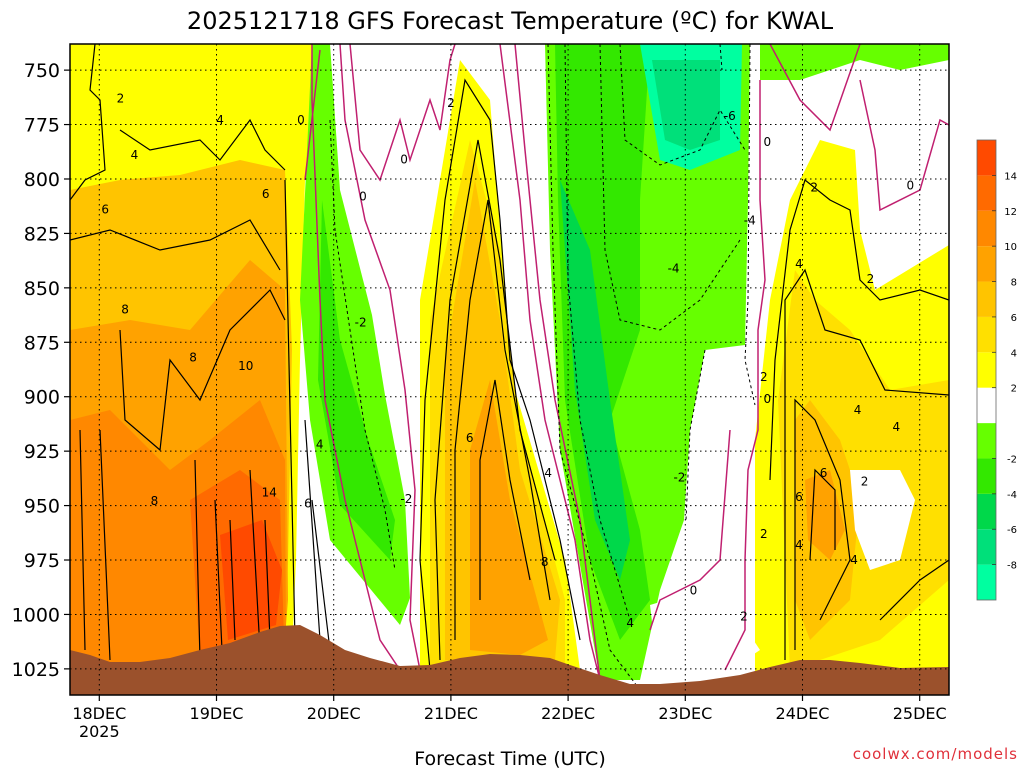 This screenshot has height=768, width=1024. I want to click on colorbar-label: 14, so click(1010, 176).